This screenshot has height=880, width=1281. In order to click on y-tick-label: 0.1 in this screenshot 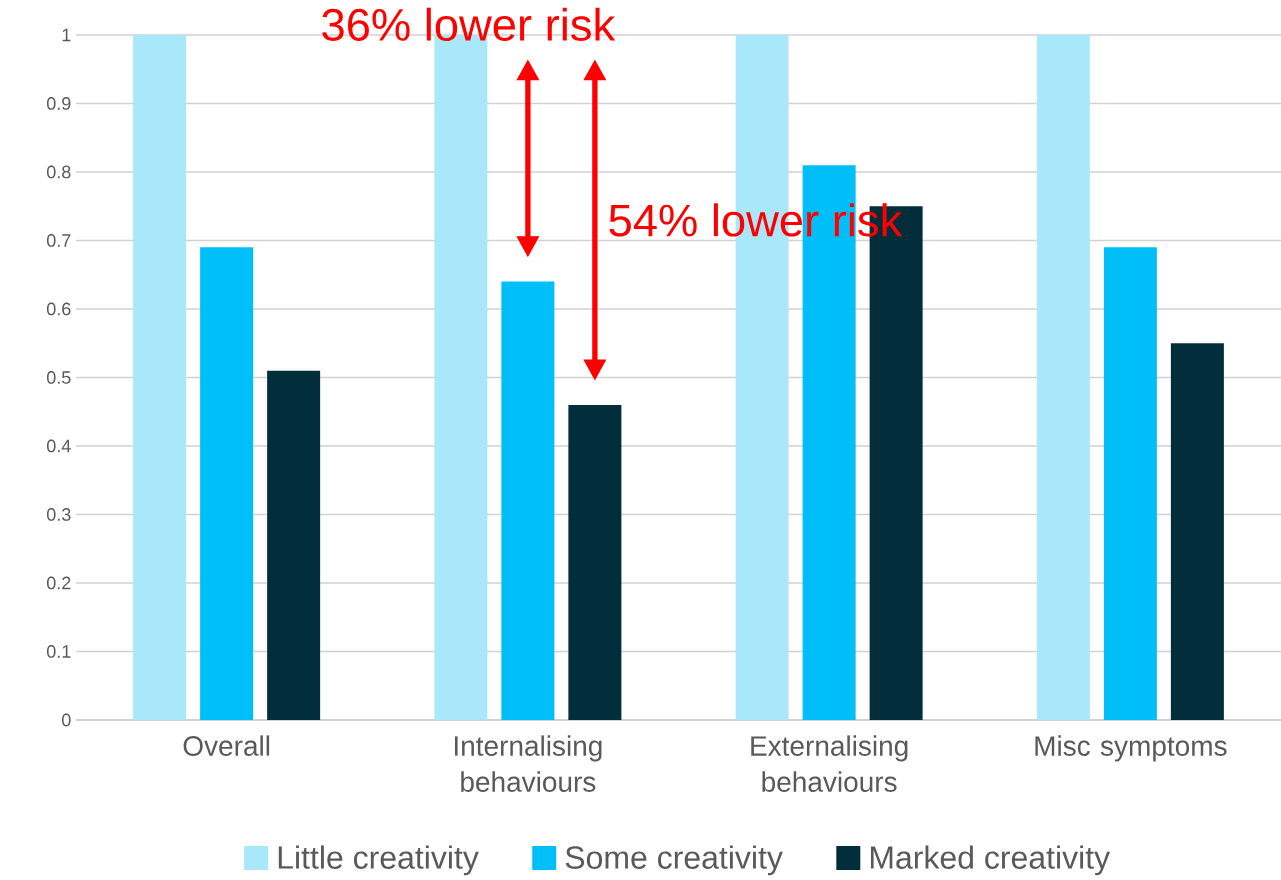, I will do `click(58, 651)`.